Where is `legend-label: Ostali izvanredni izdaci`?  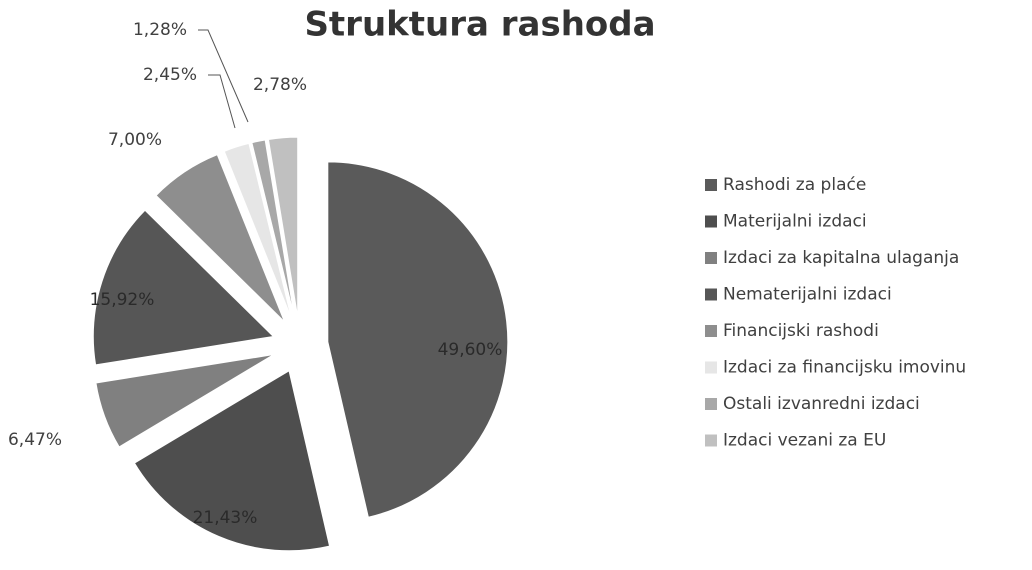
legend-label: Ostali izvanredni izdaci is located at coordinates (821, 404).